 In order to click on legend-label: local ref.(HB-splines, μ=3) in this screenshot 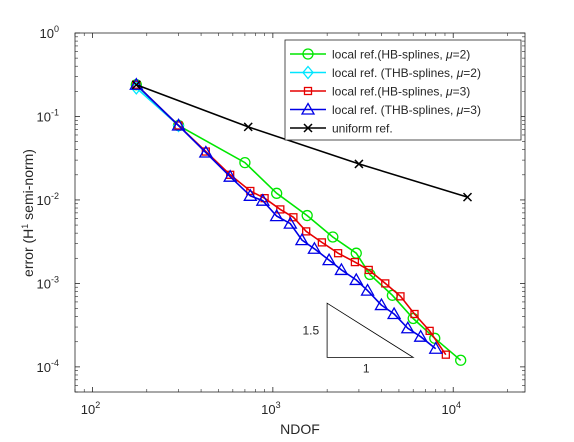, I will do `click(401, 92)`.